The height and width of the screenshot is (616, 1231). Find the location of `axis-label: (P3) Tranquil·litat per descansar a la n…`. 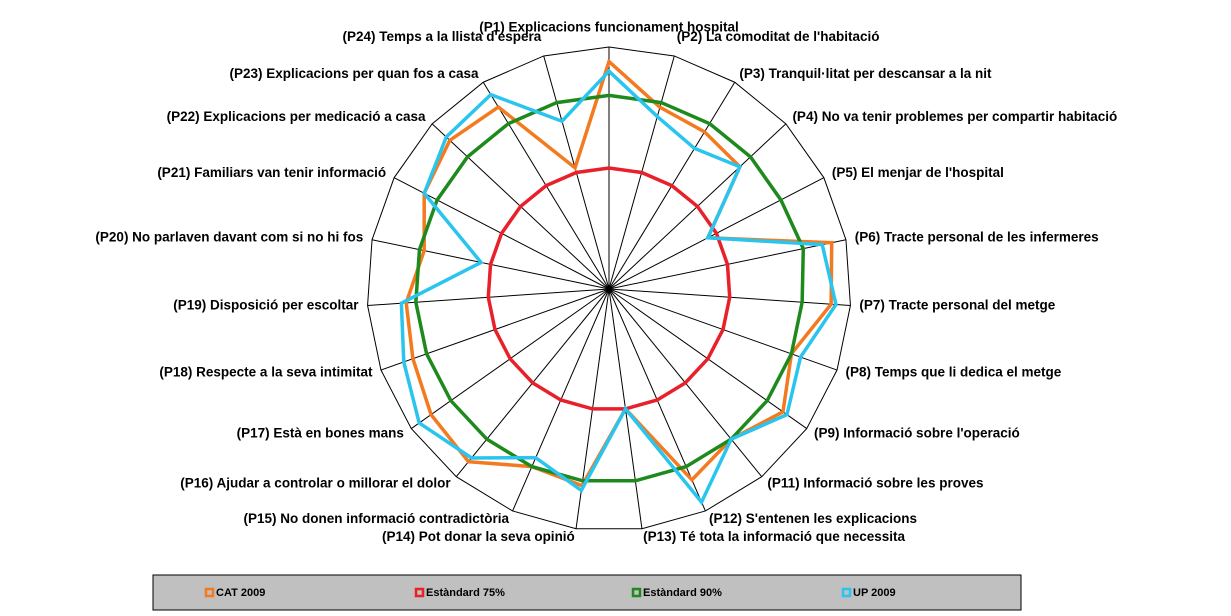

axis-label: (P3) Tranquil·litat per descansar a la n… is located at coordinates (865, 73).